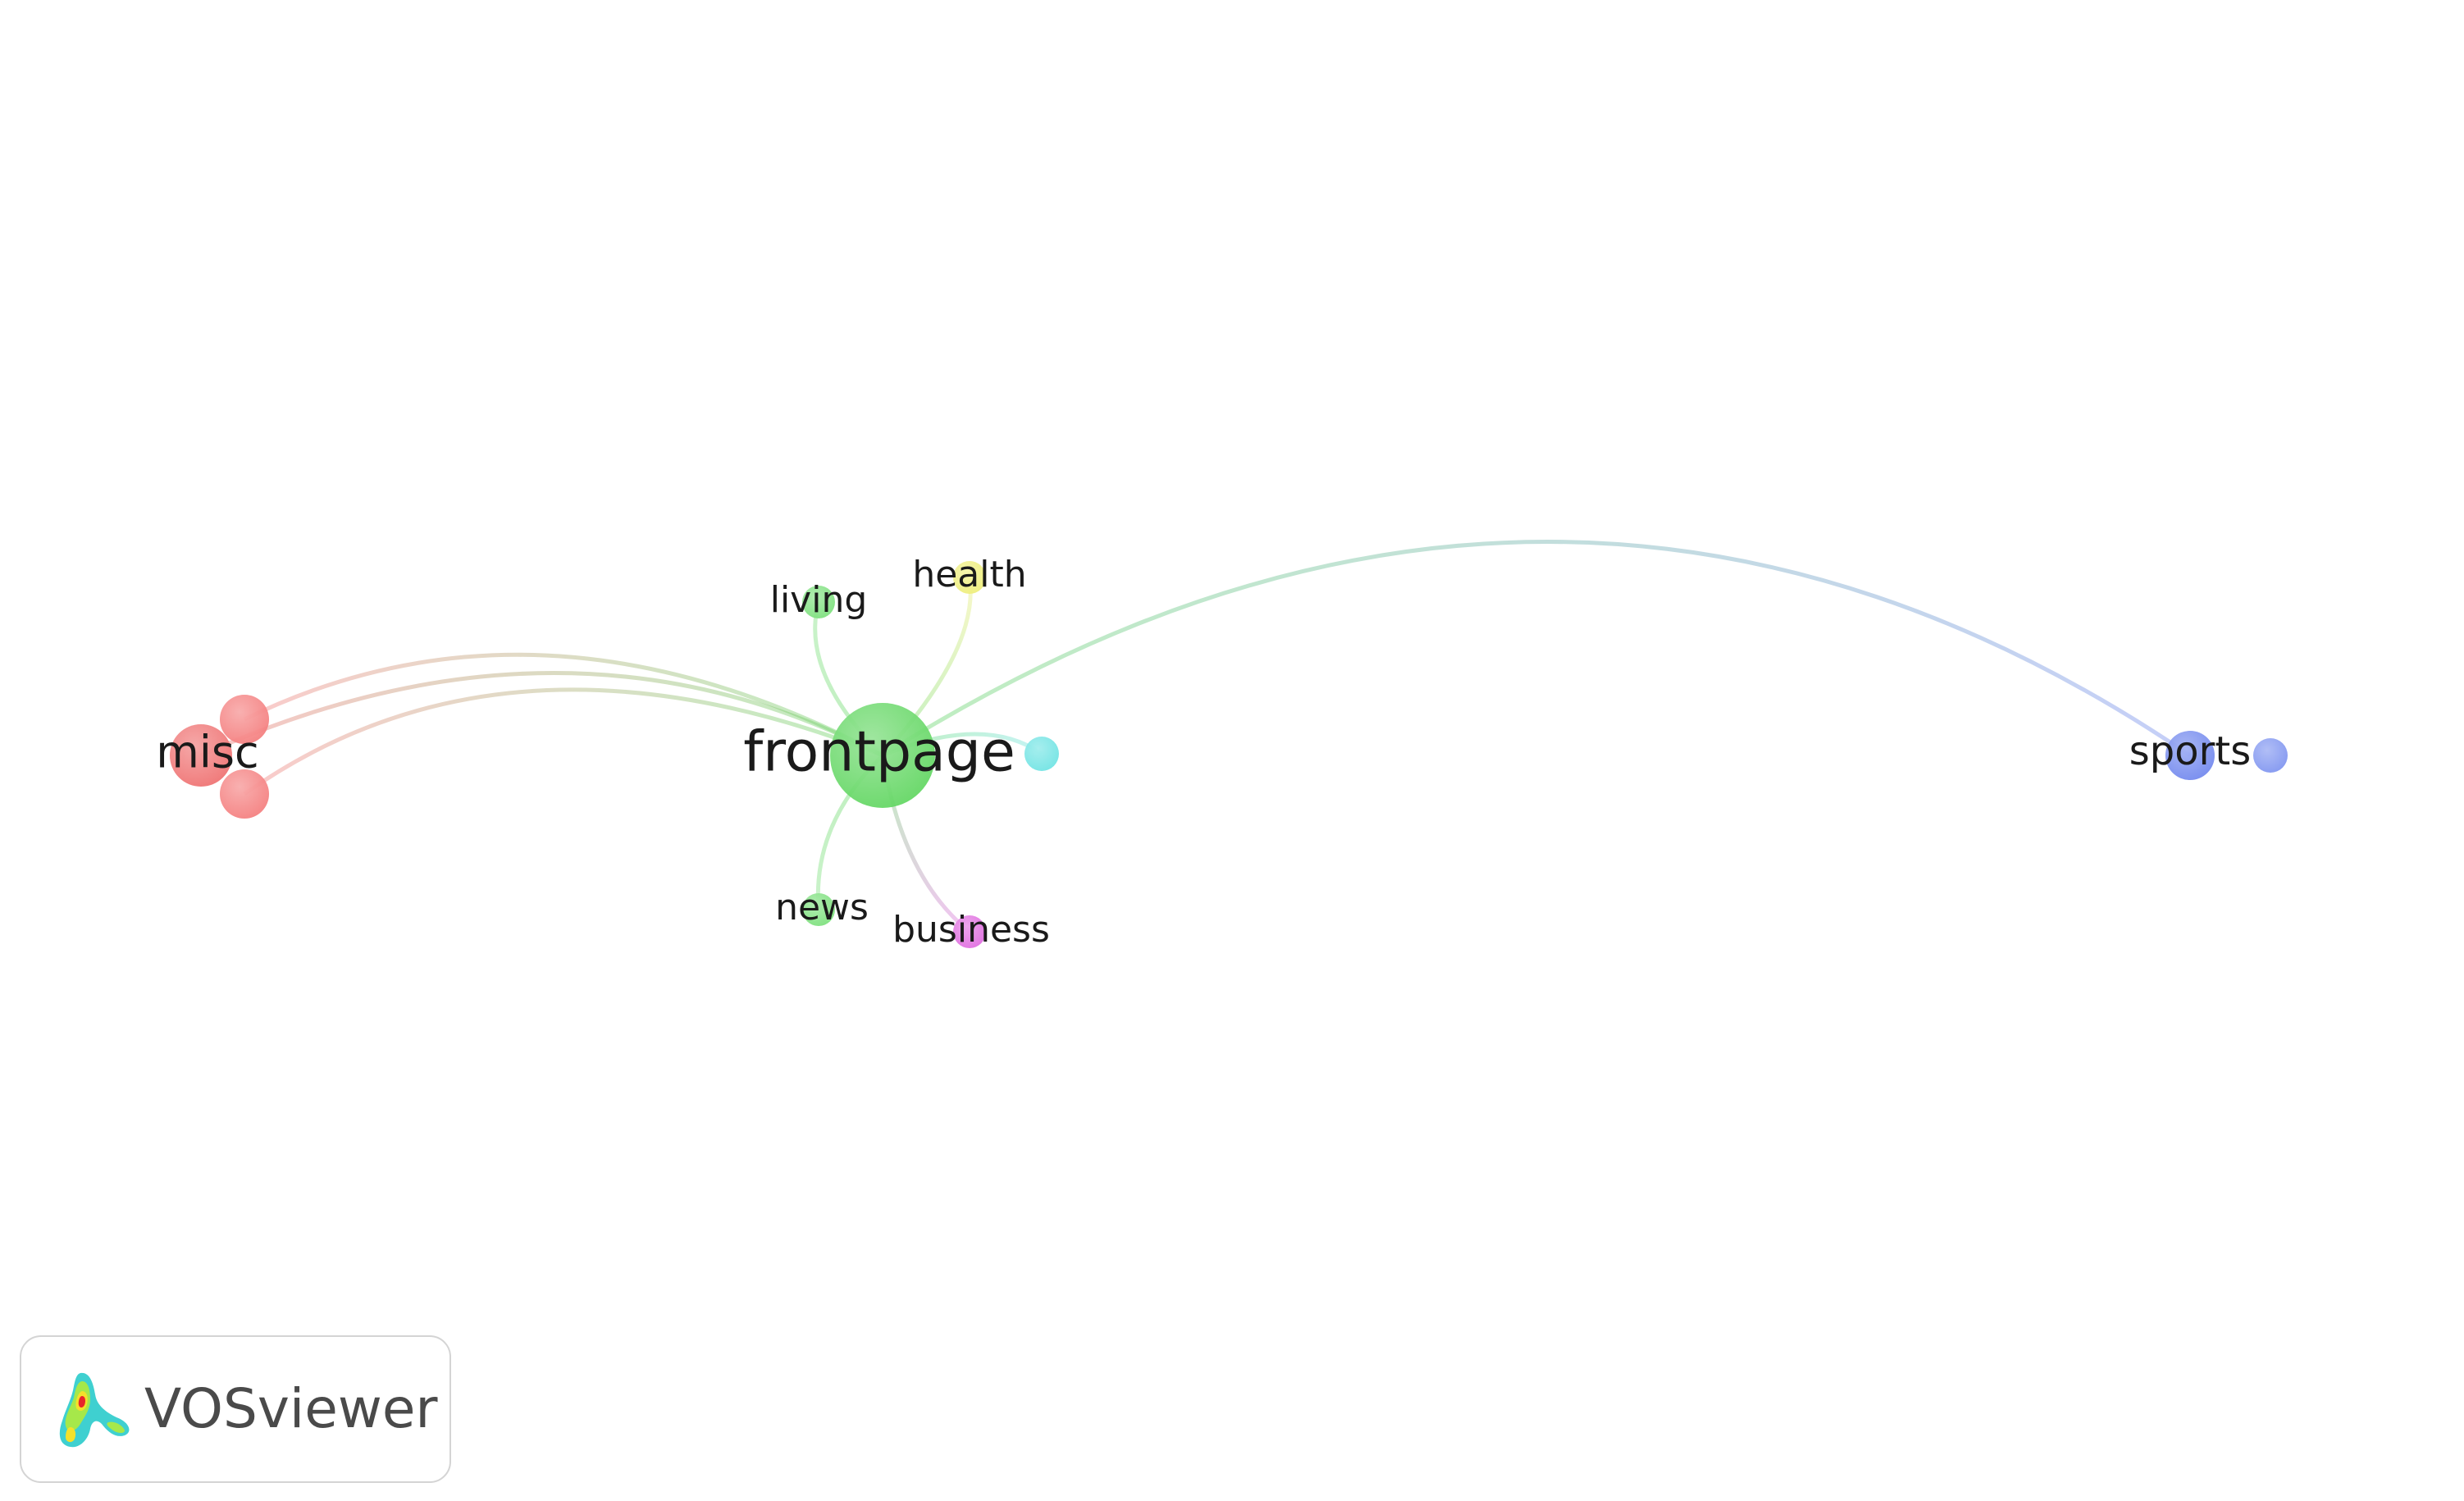 This screenshot has width=2464, height=1501. I want to click on node-living-highlight, so click(818, 602).